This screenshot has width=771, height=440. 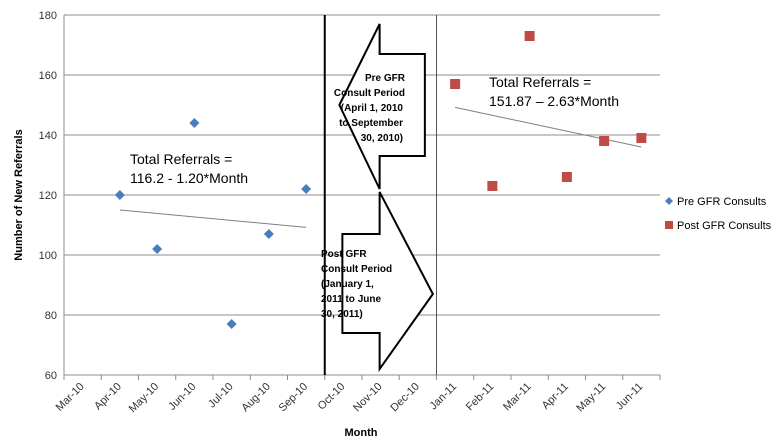 I want to click on pre-arrow-text-line: to September, so click(x=371, y=123).